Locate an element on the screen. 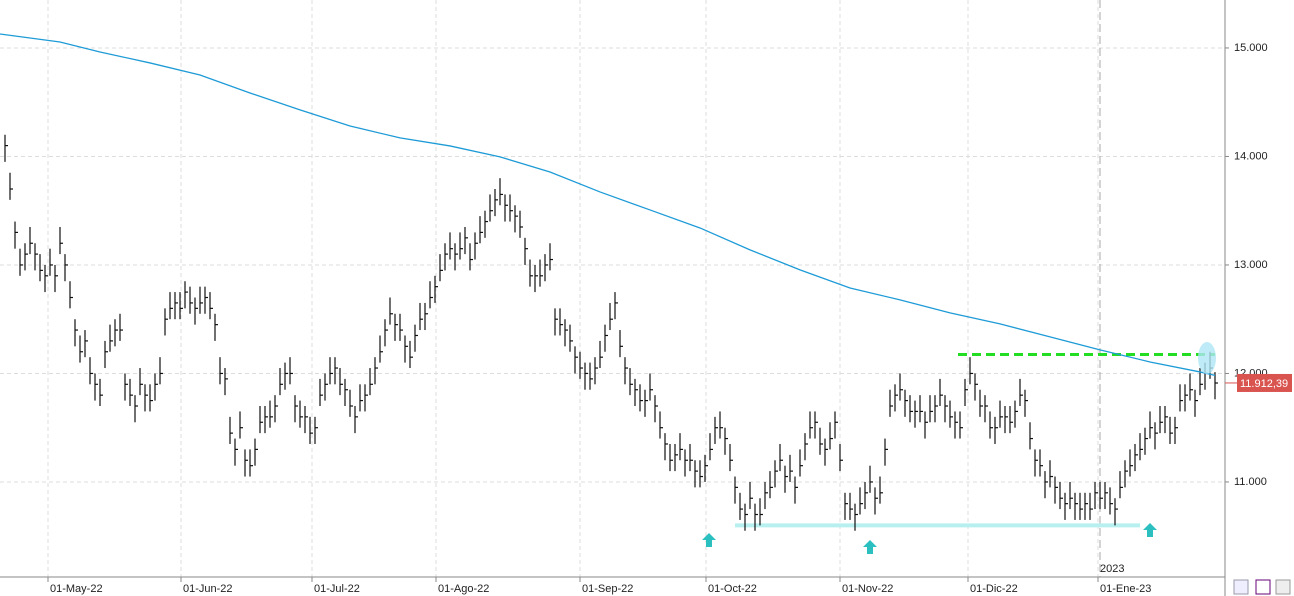 The height and width of the screenshot is (596, 1294). x-tick-label: 01-Dic-22 is located at coordinates (994, 589).